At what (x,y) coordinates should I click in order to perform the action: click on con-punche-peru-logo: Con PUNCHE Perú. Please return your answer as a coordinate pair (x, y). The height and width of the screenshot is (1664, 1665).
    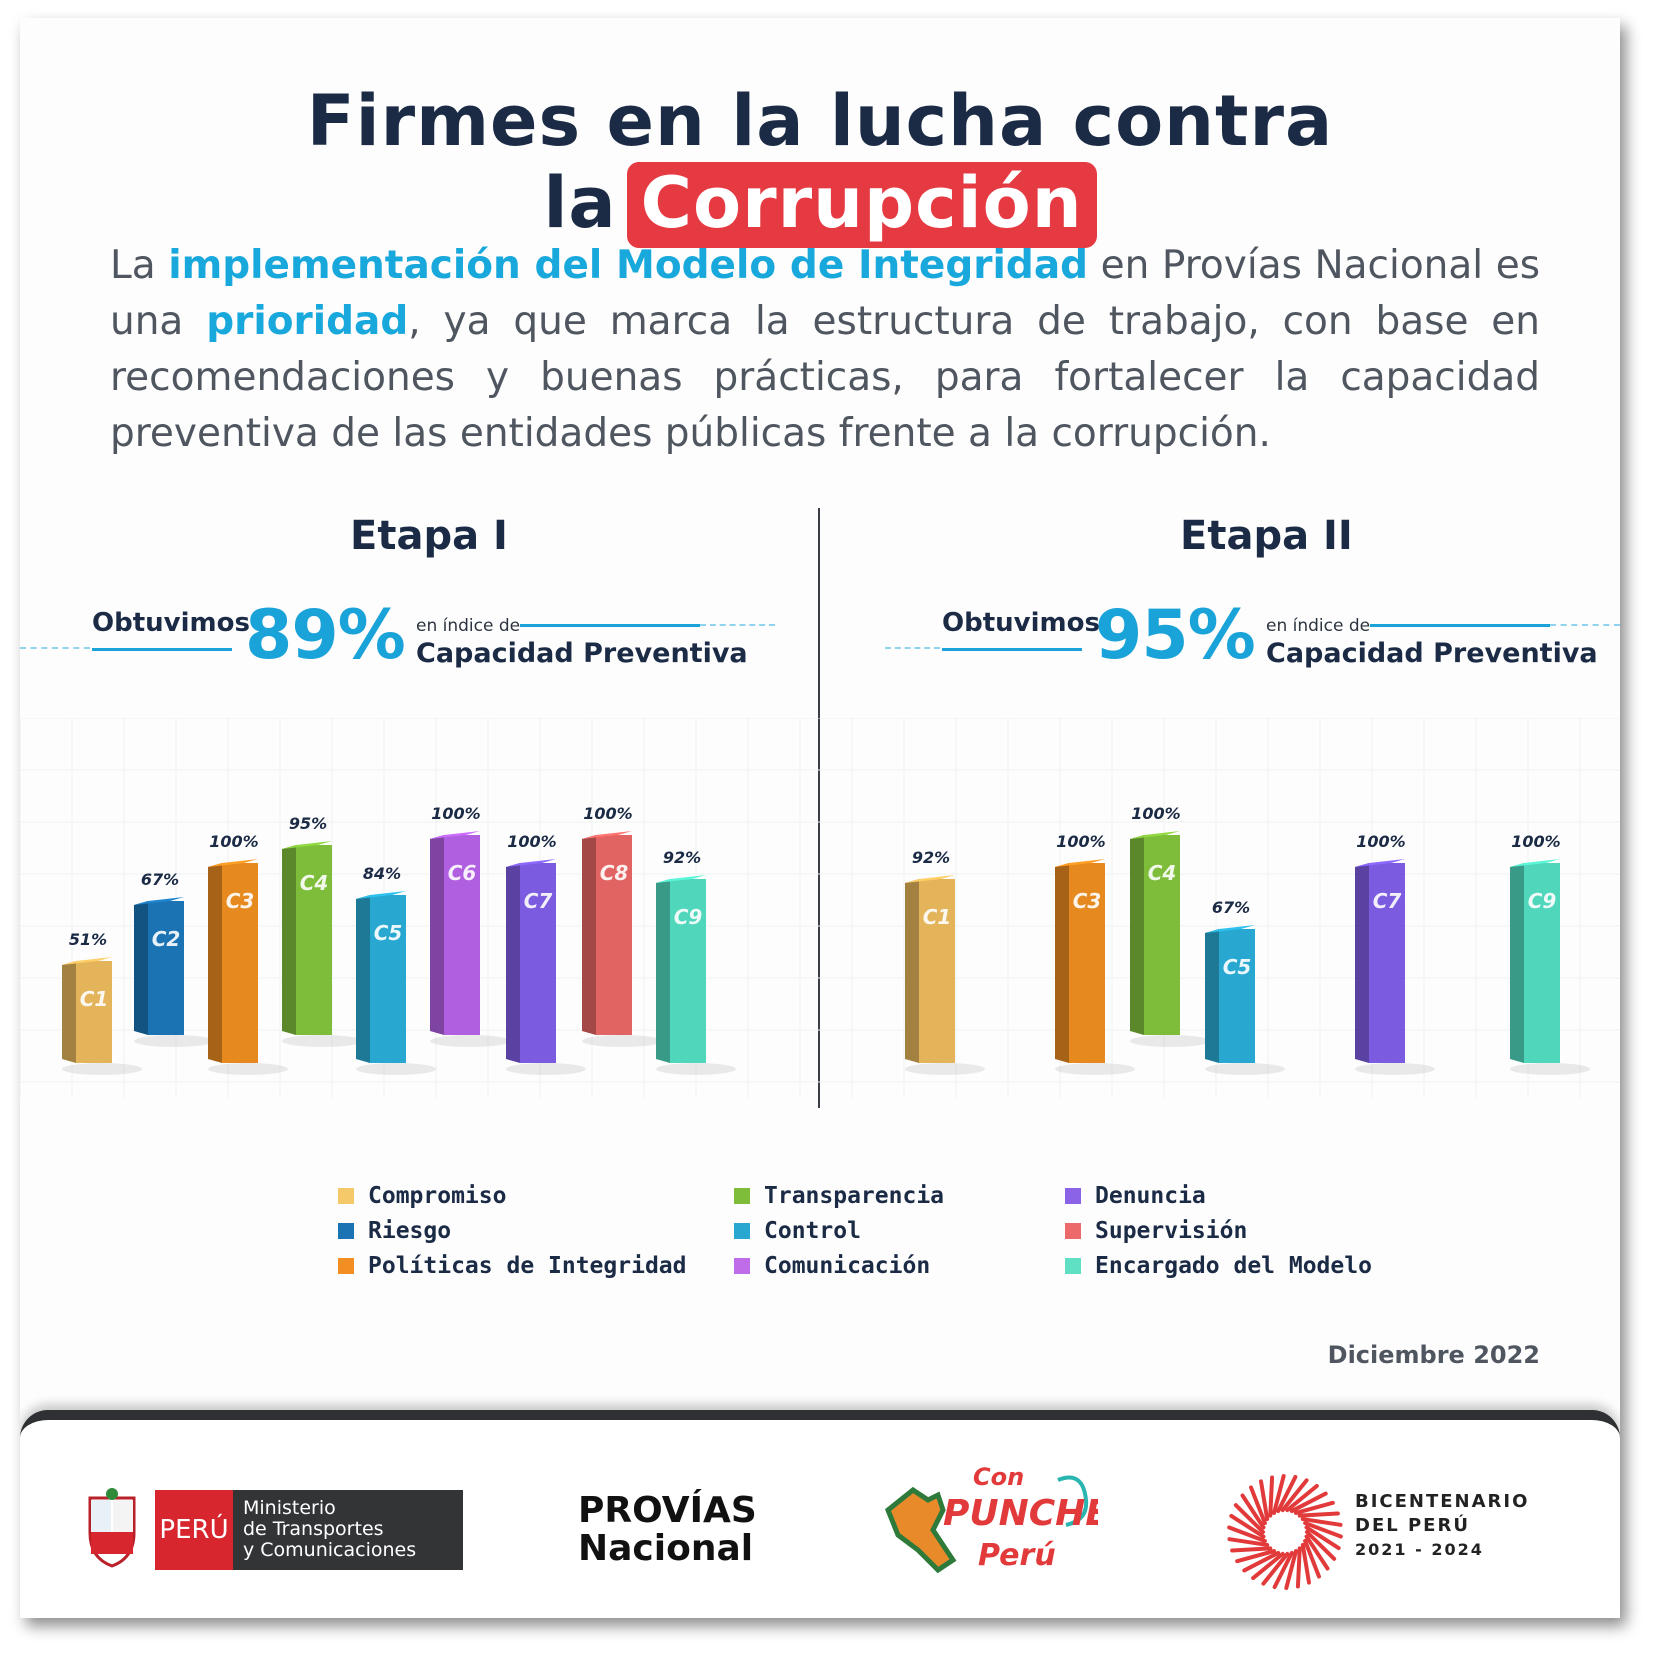
    Looking at the image, I should click on (989, 1522).